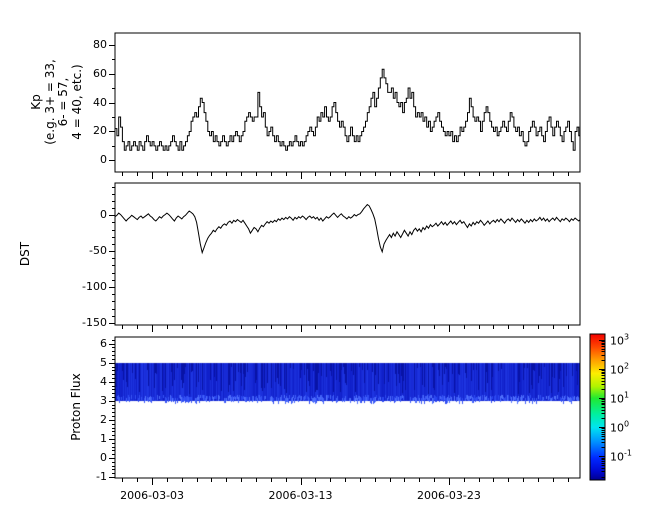 The height and width of the screenshot is (523, 665). I want to click on kp-axis-label-line2: (e.g. 3+ = 33,, so click(49, 102).